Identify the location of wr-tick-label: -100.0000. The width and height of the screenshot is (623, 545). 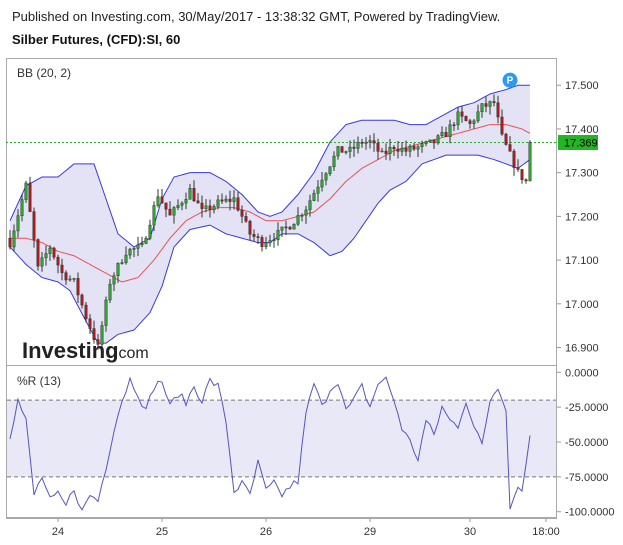
(590, 513).